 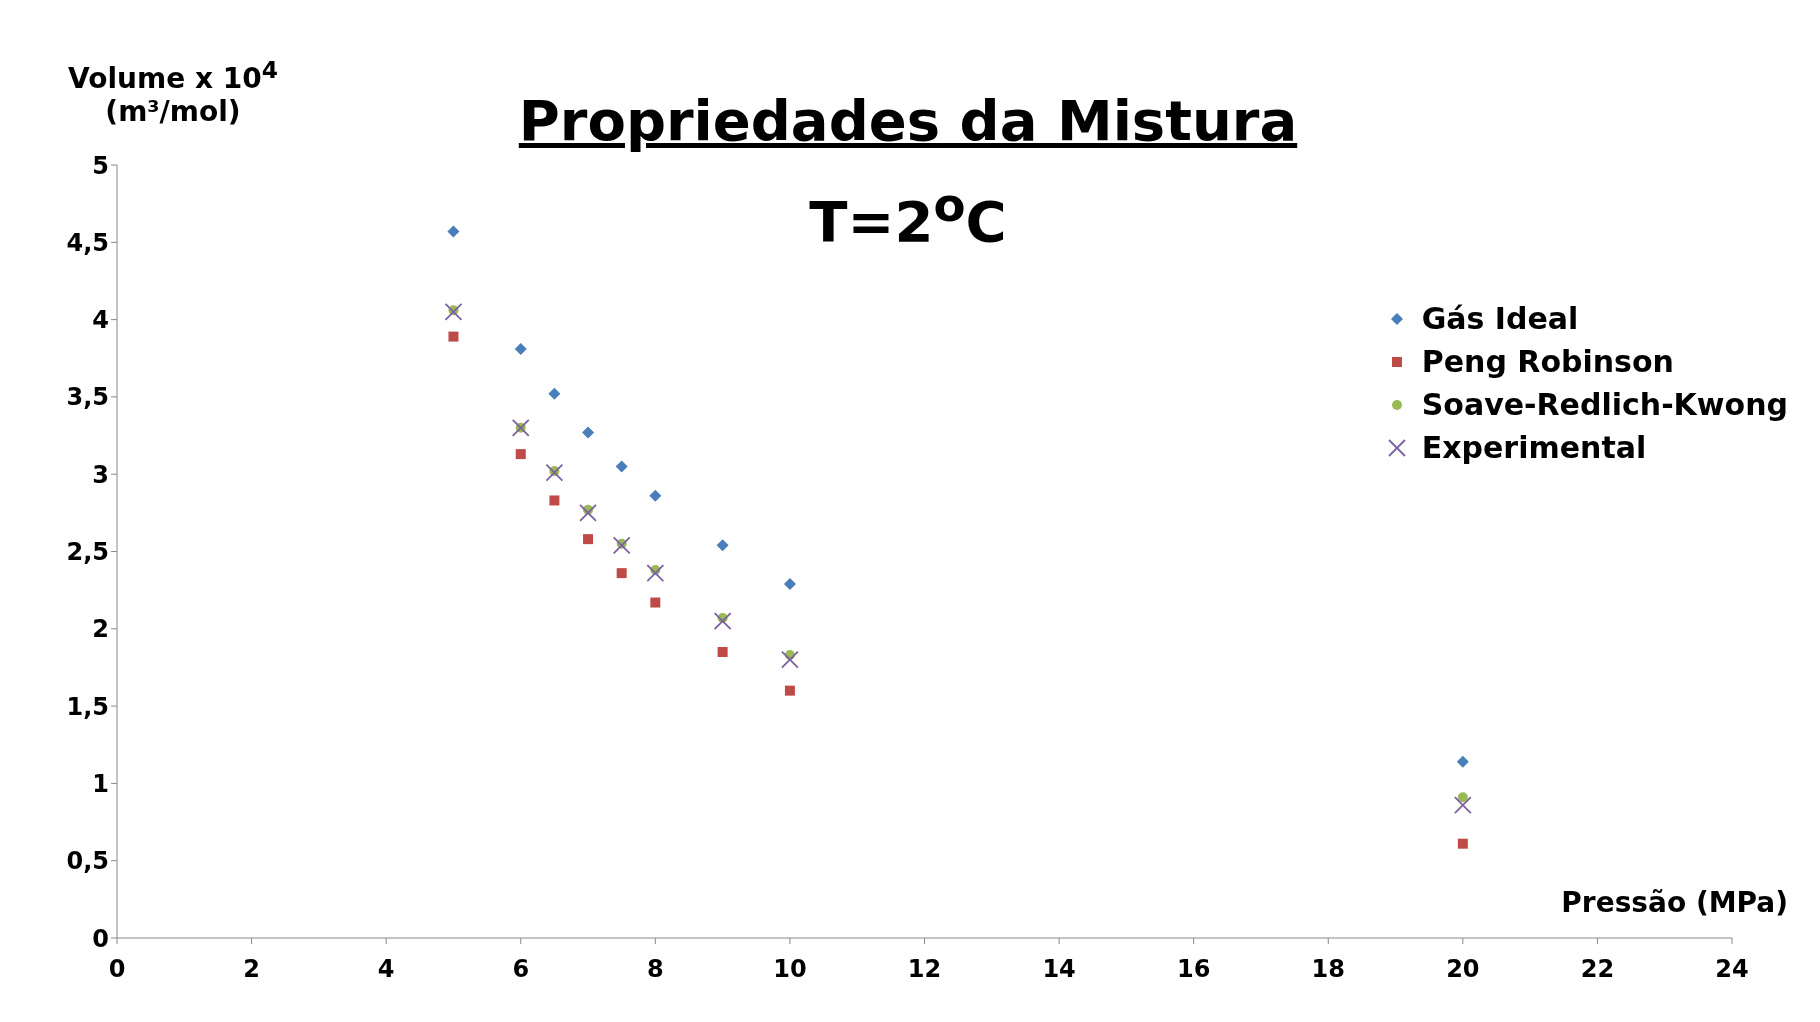 I want to click on x-tick-label: 12, so click(x=924, y=969).